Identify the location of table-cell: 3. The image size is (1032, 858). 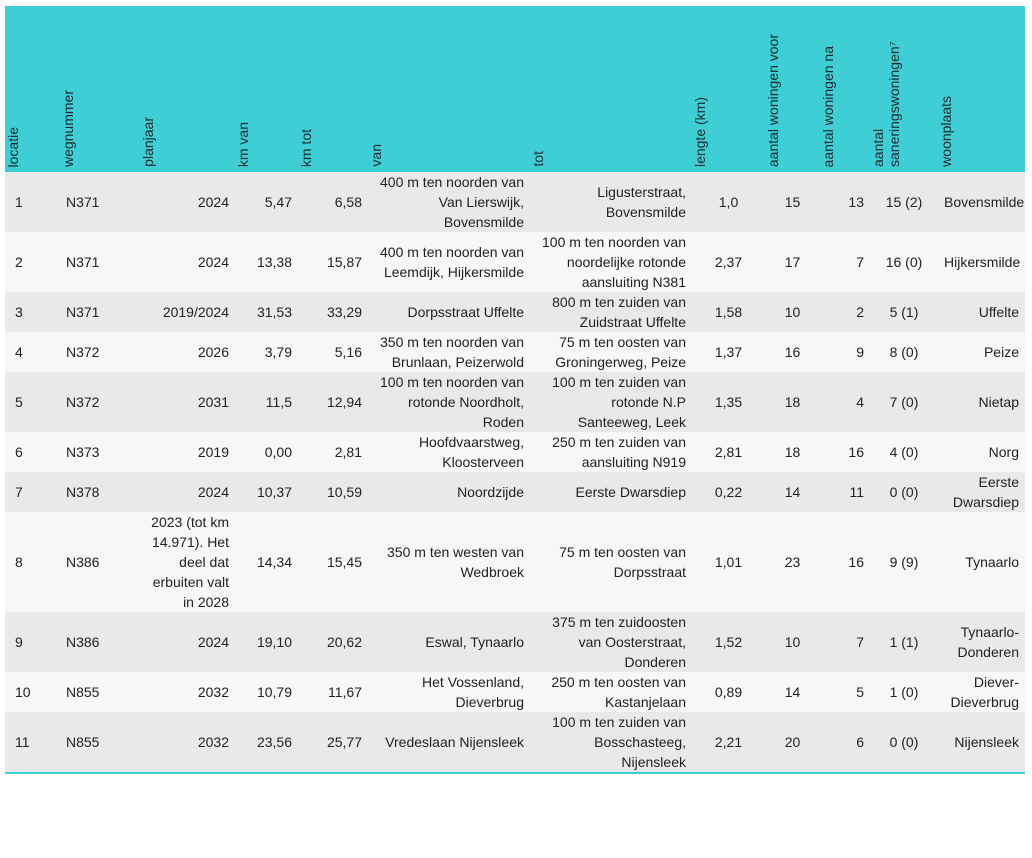
(32, 312).